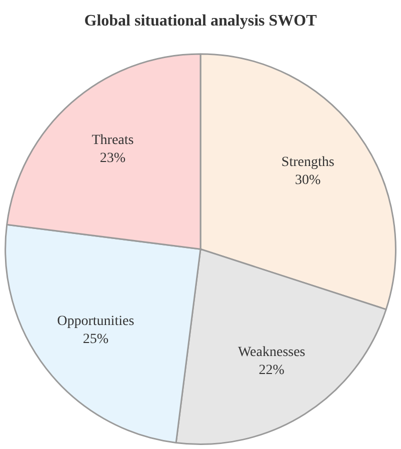 The height and width of the screenshot is (449, 401). I want to click on data-label: 22%, so click(271, 370).